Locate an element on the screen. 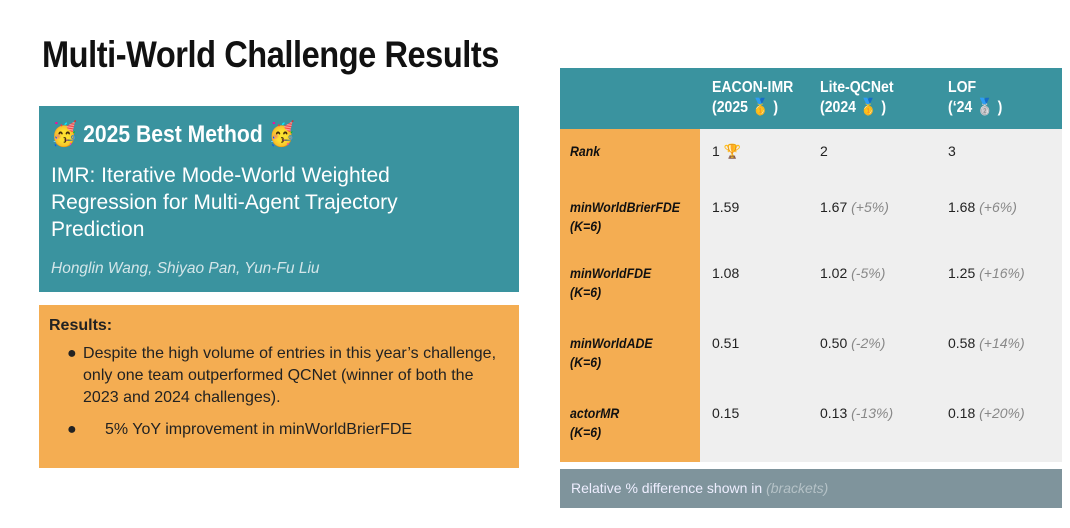 The image size is (1070, 528). table-cell: 1.59 is located at coordinates (726, 207).